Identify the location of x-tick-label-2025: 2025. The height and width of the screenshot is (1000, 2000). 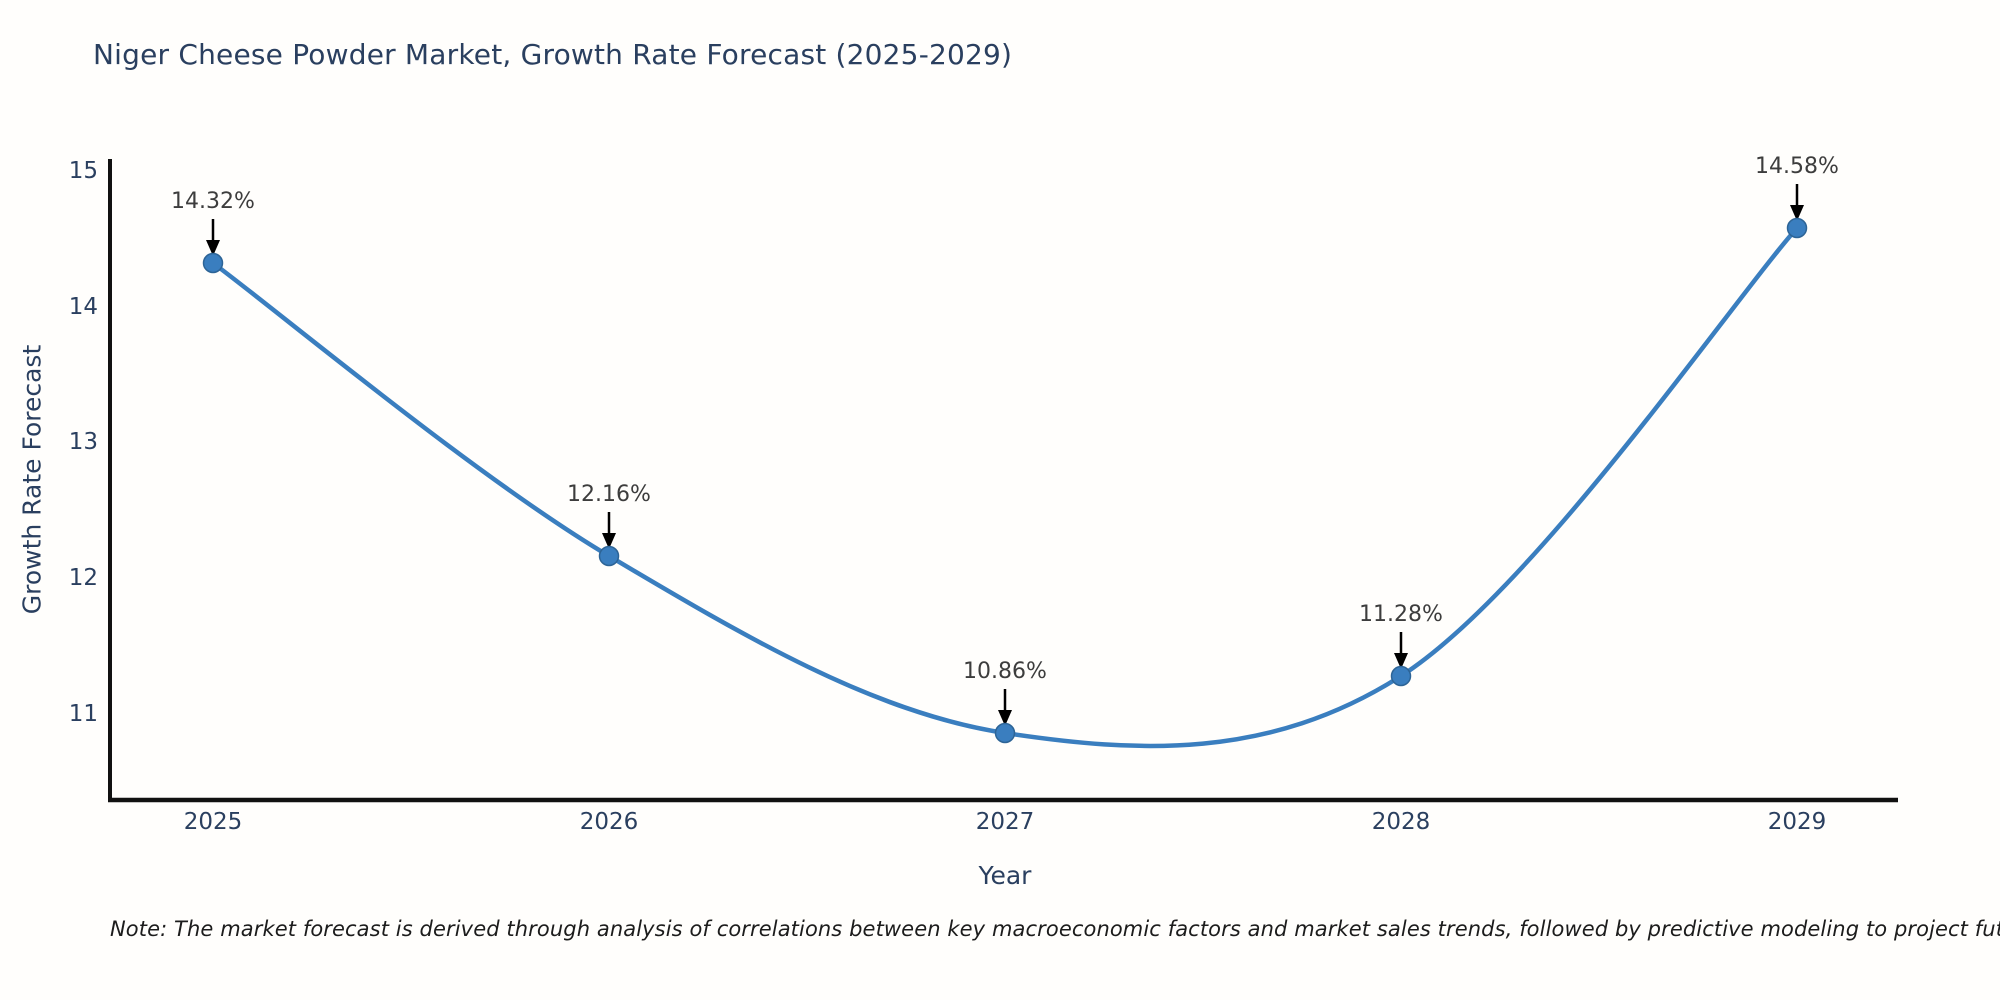
(213, 822).